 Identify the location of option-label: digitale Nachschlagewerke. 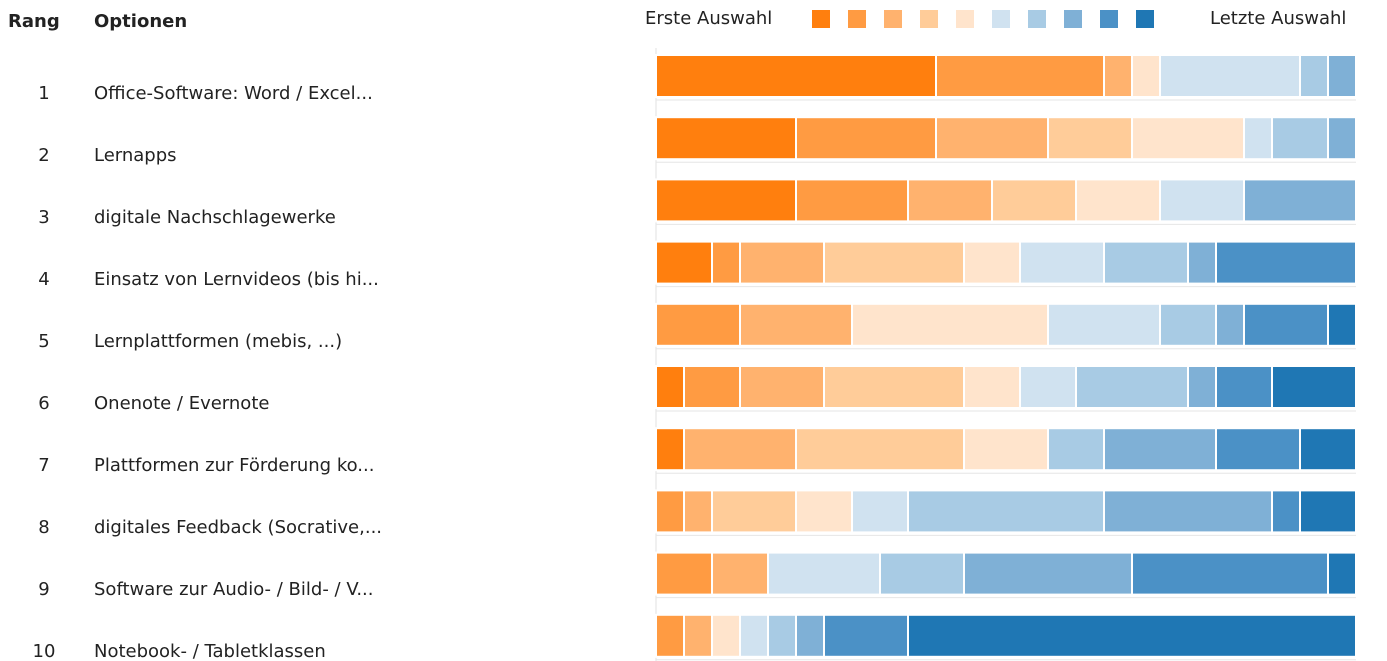
(215, 217).